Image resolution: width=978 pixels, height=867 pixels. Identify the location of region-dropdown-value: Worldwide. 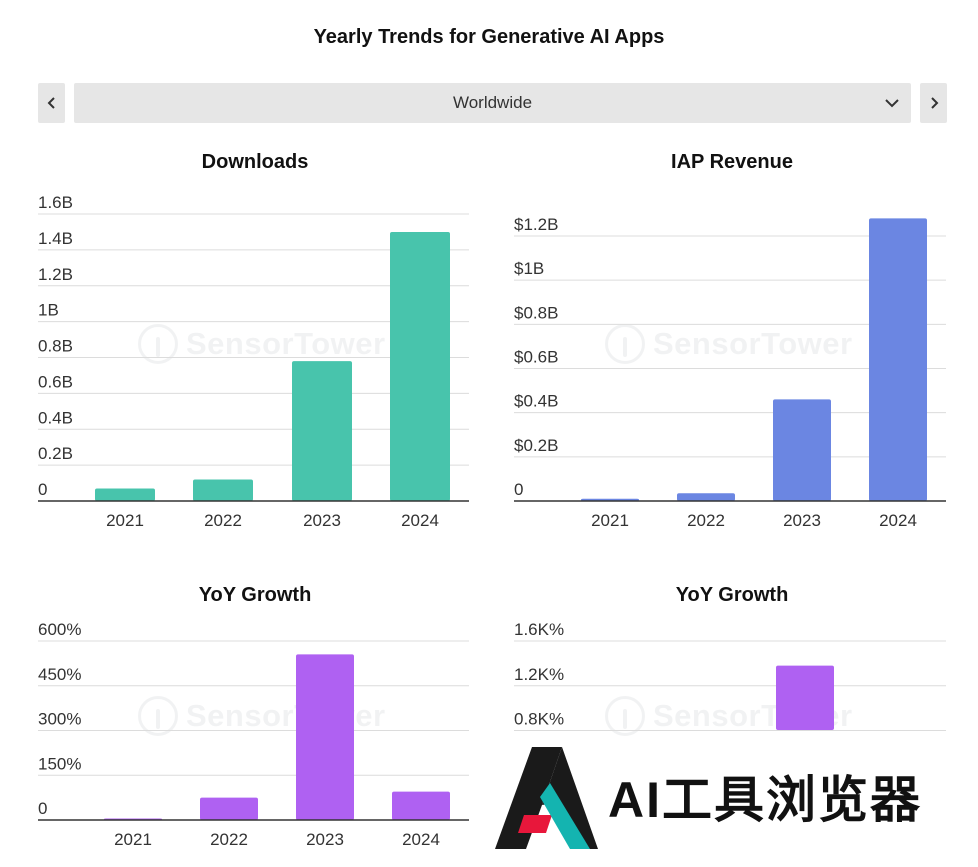
(492, 102).